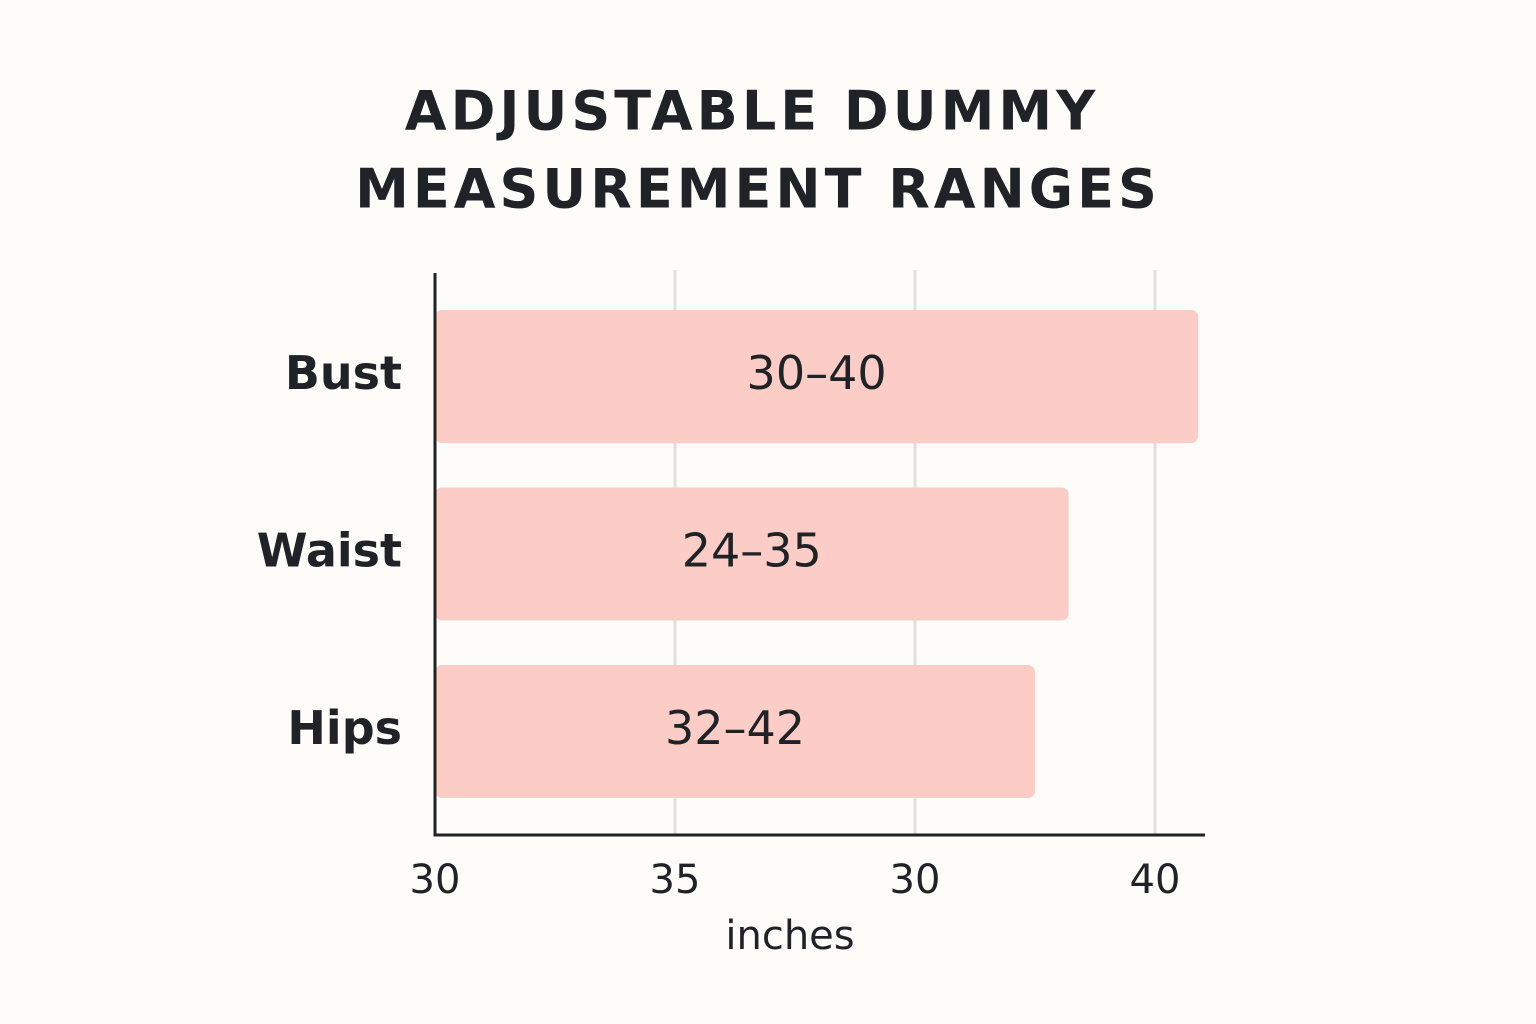  I want to click on bar-range-label: 24–35, so click(752, 551).